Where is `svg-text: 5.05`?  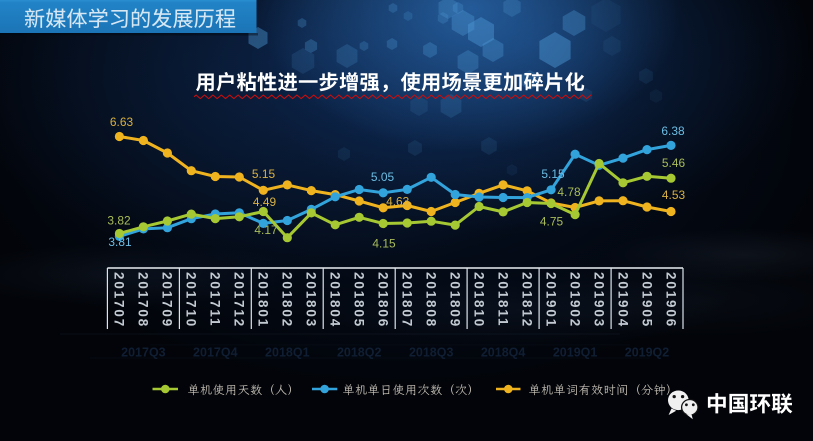 svg-text: 5.05 is located at coordinates (383, 177).